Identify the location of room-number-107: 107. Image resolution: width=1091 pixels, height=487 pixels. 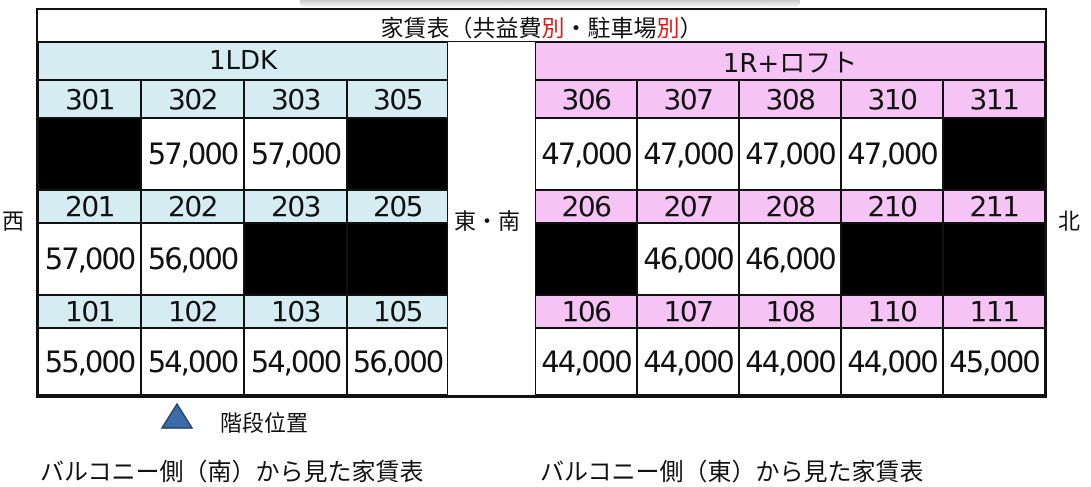
(688, 311).